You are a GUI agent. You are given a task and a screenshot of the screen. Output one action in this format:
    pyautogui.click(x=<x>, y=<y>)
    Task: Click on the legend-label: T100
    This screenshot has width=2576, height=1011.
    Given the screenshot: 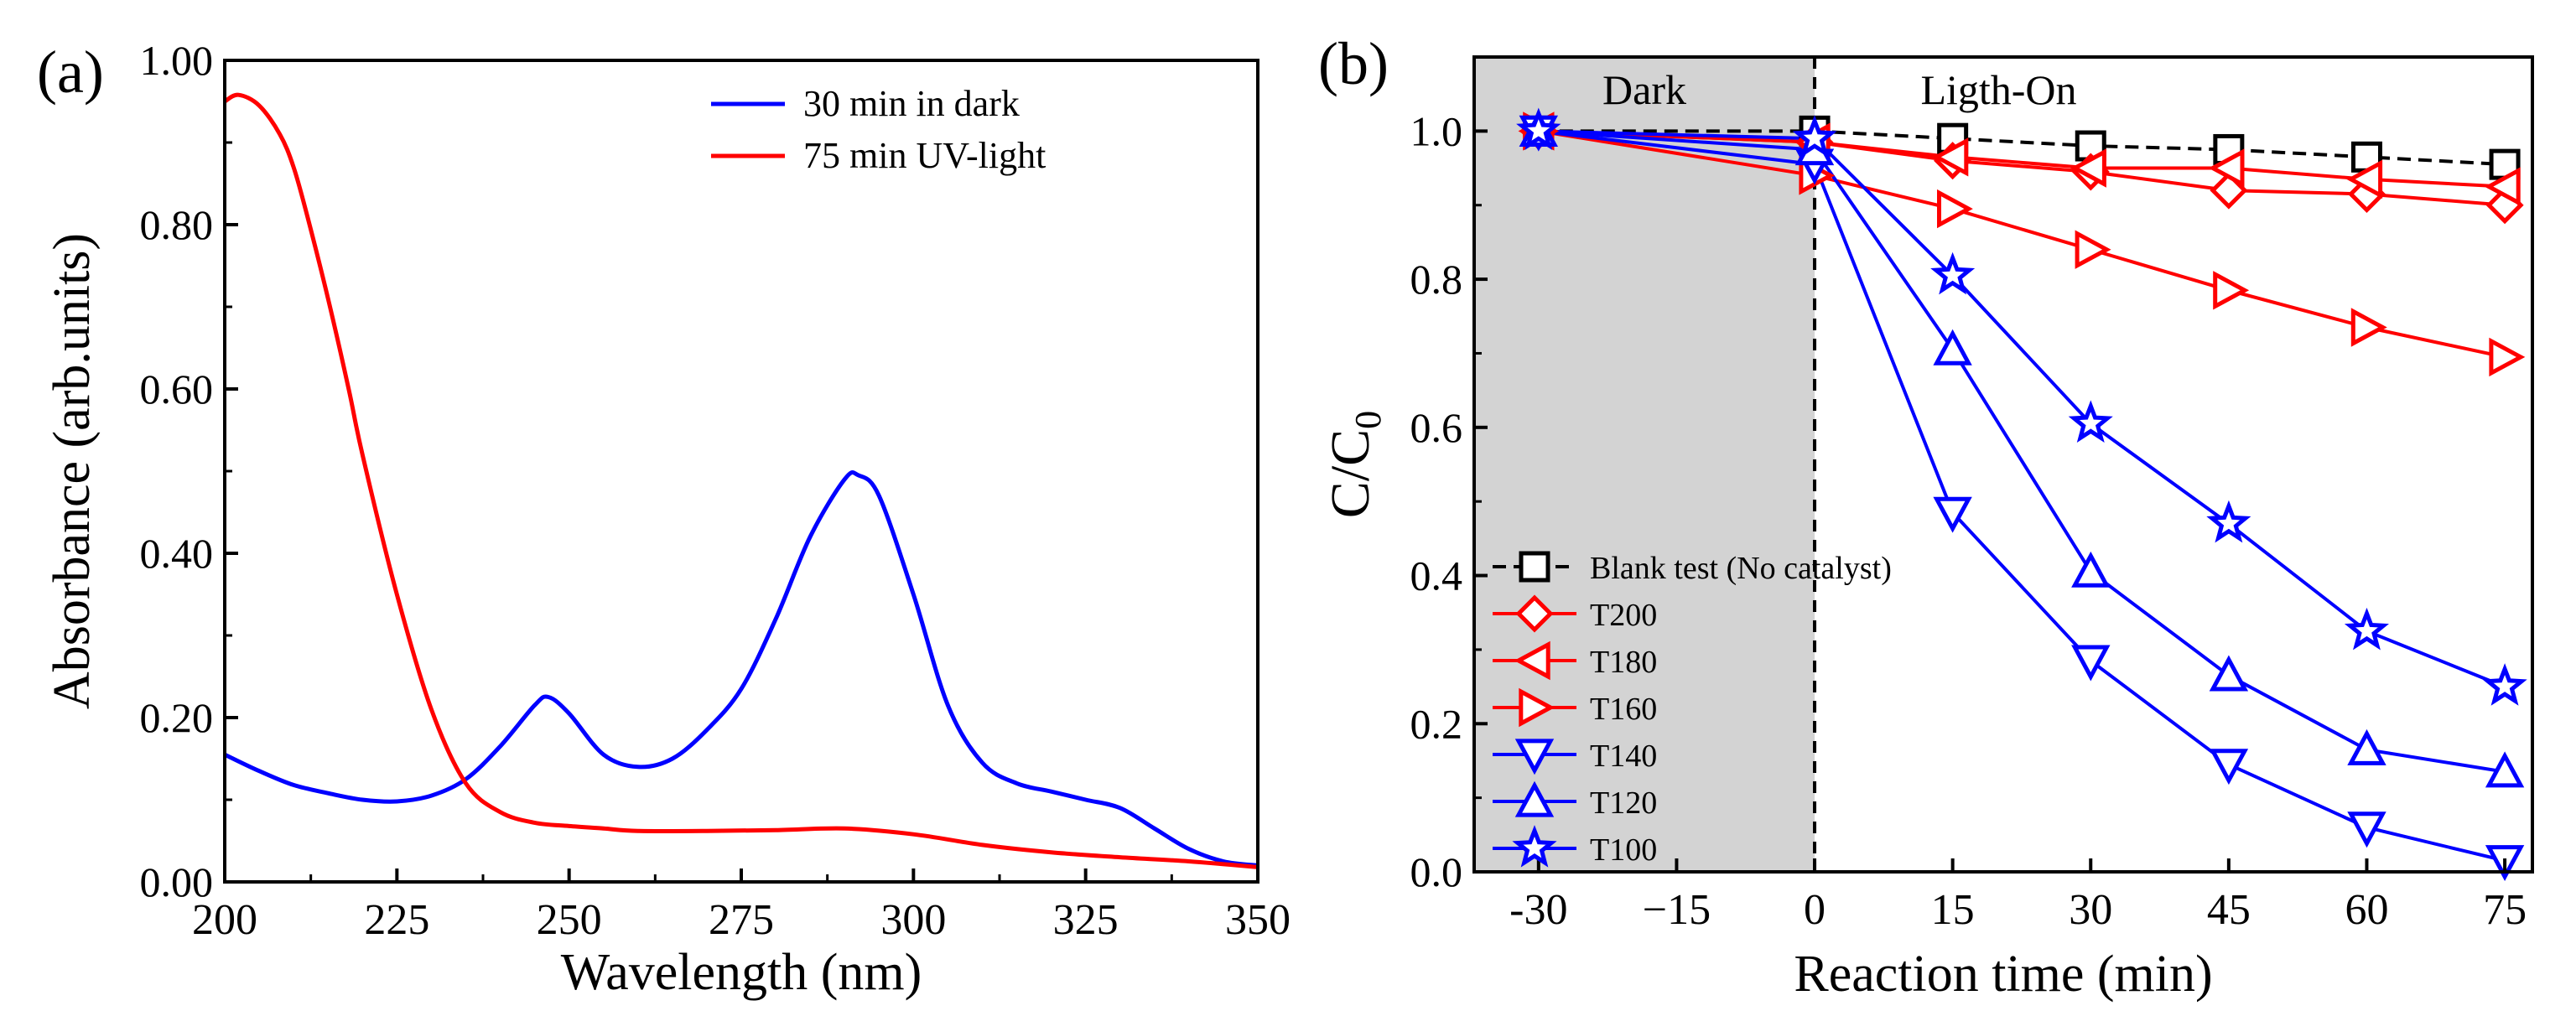 What is the action you would take?
    pyautogui.click(x=1623, y=850)
    